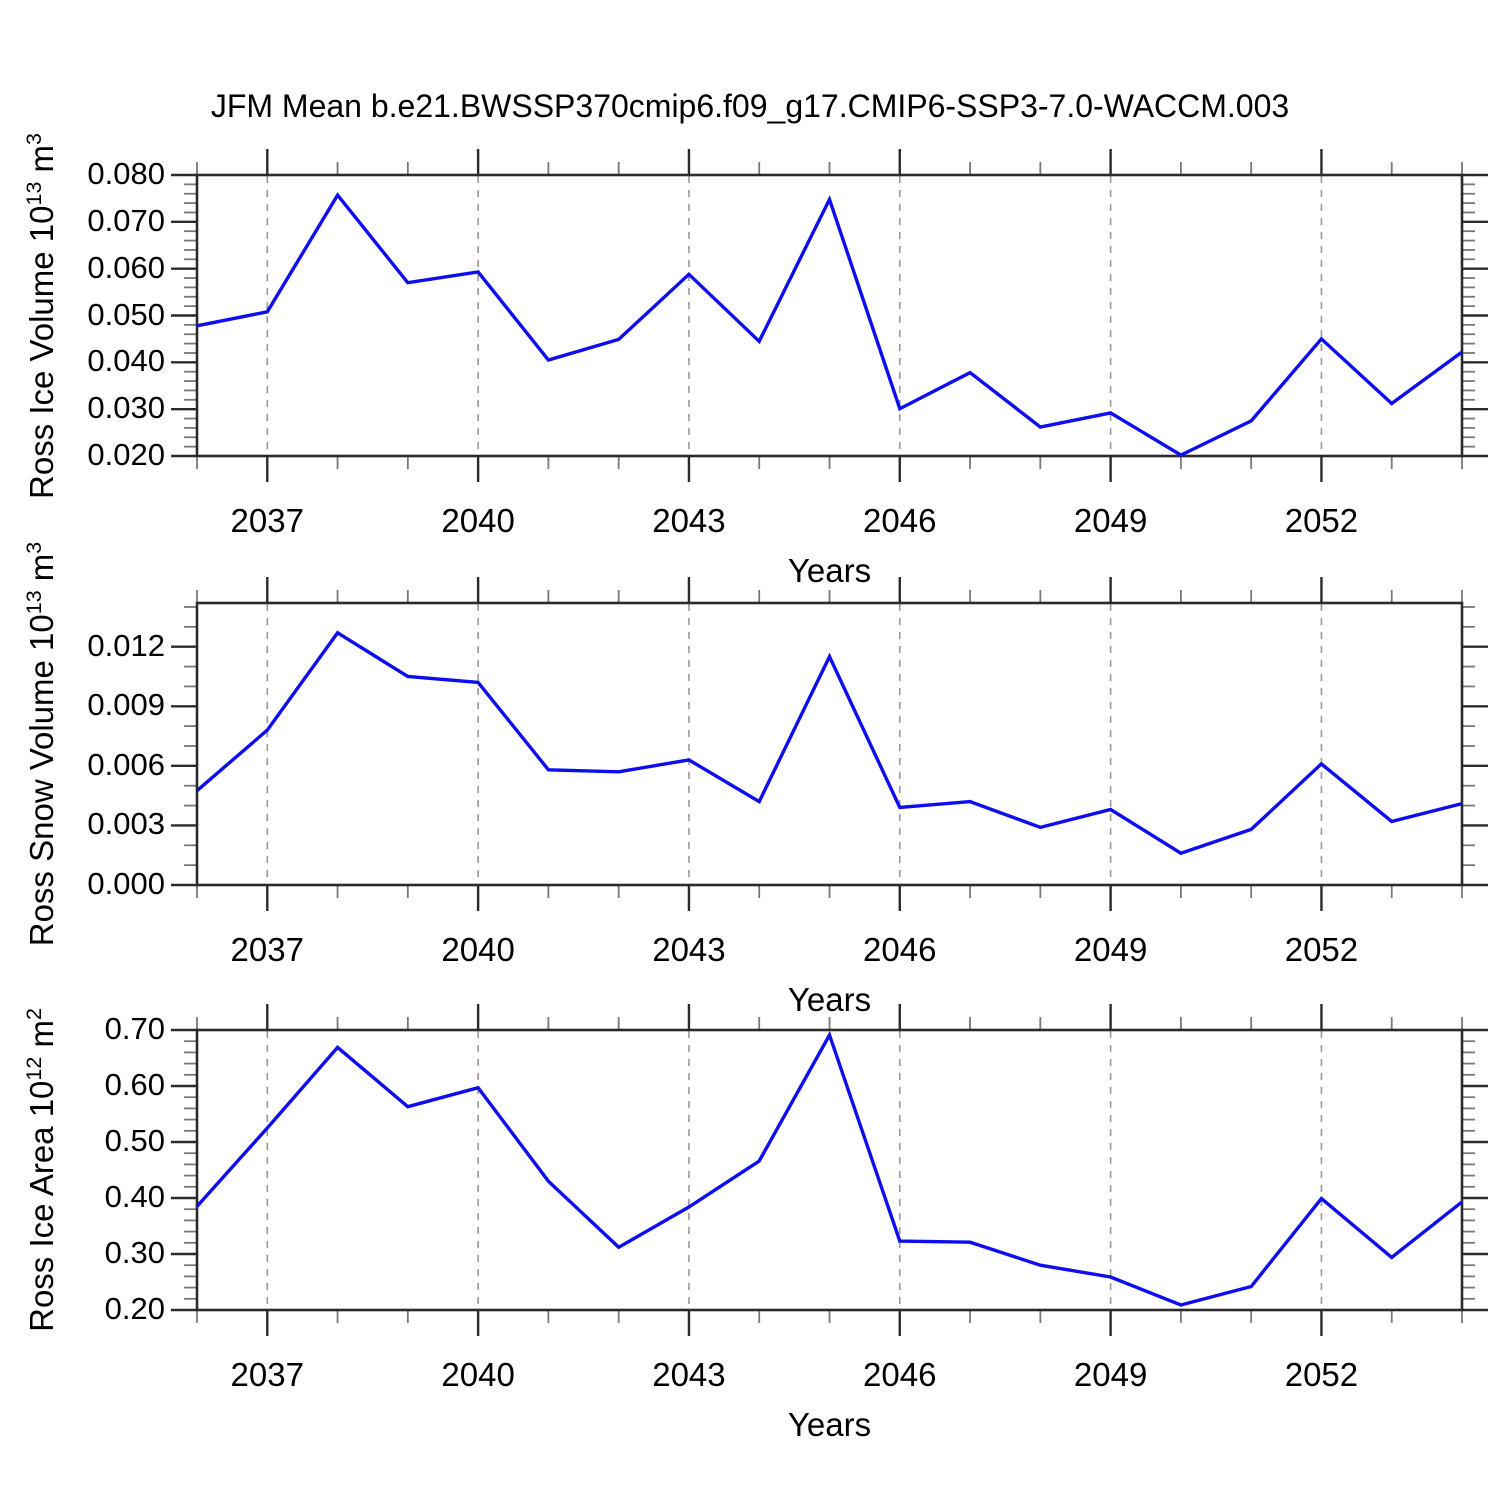  Describe the element at coordinates (689, 949) in the screenshot. I see `ross-snow-volume-xtick-label: 2043` at that location.